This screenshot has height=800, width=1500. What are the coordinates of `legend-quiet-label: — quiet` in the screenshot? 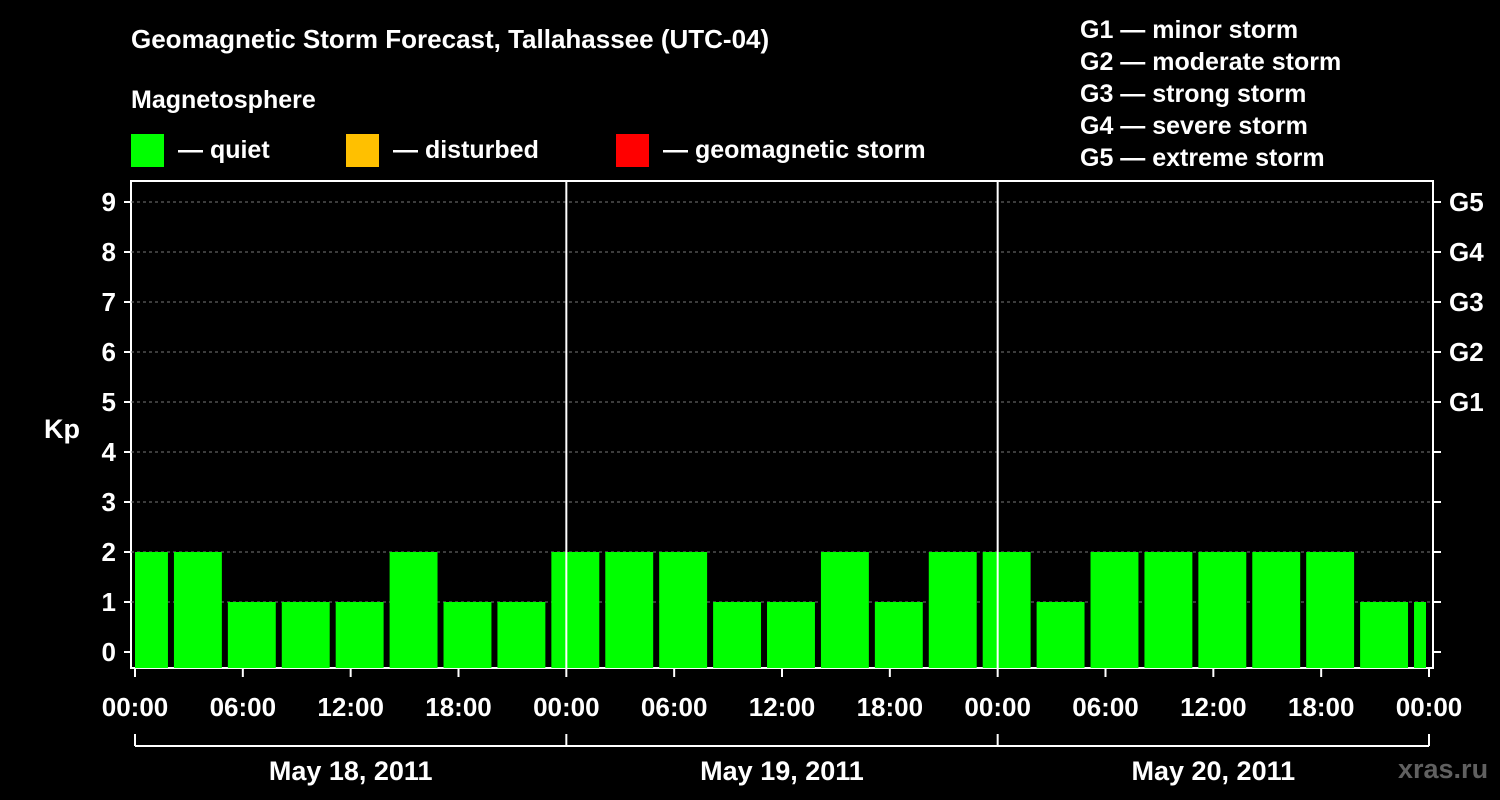 It's located at (224, 149).